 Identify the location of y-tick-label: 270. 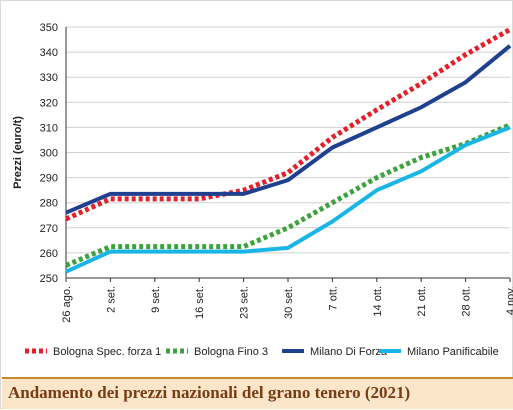
(49, 229).